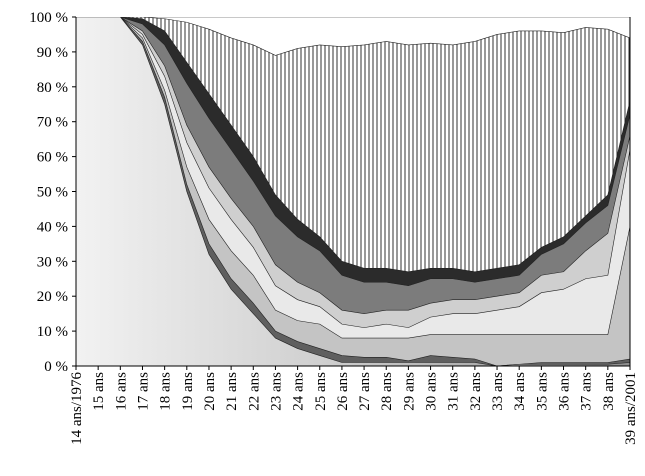 The width and height of the screenshot is (645, 476). What do you see at coordinates (432, 391) in the screenshot?
I see `x-tick-label: 30 ans` at bounding box center [432, 391].